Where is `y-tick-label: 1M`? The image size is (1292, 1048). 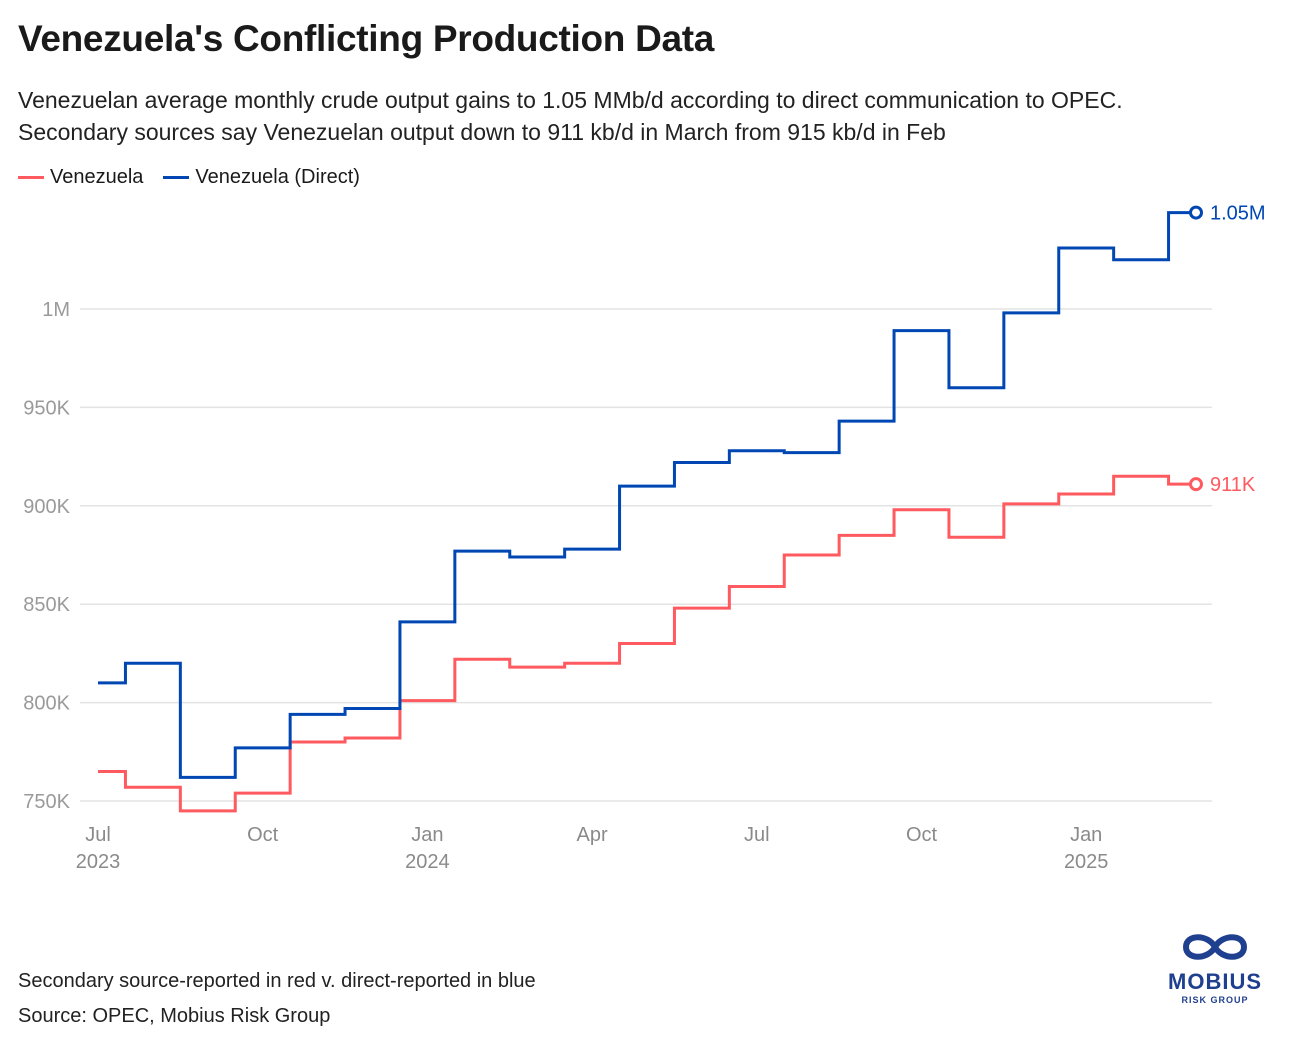 y-tick-label: 1M is located at coordinates (56, 310).